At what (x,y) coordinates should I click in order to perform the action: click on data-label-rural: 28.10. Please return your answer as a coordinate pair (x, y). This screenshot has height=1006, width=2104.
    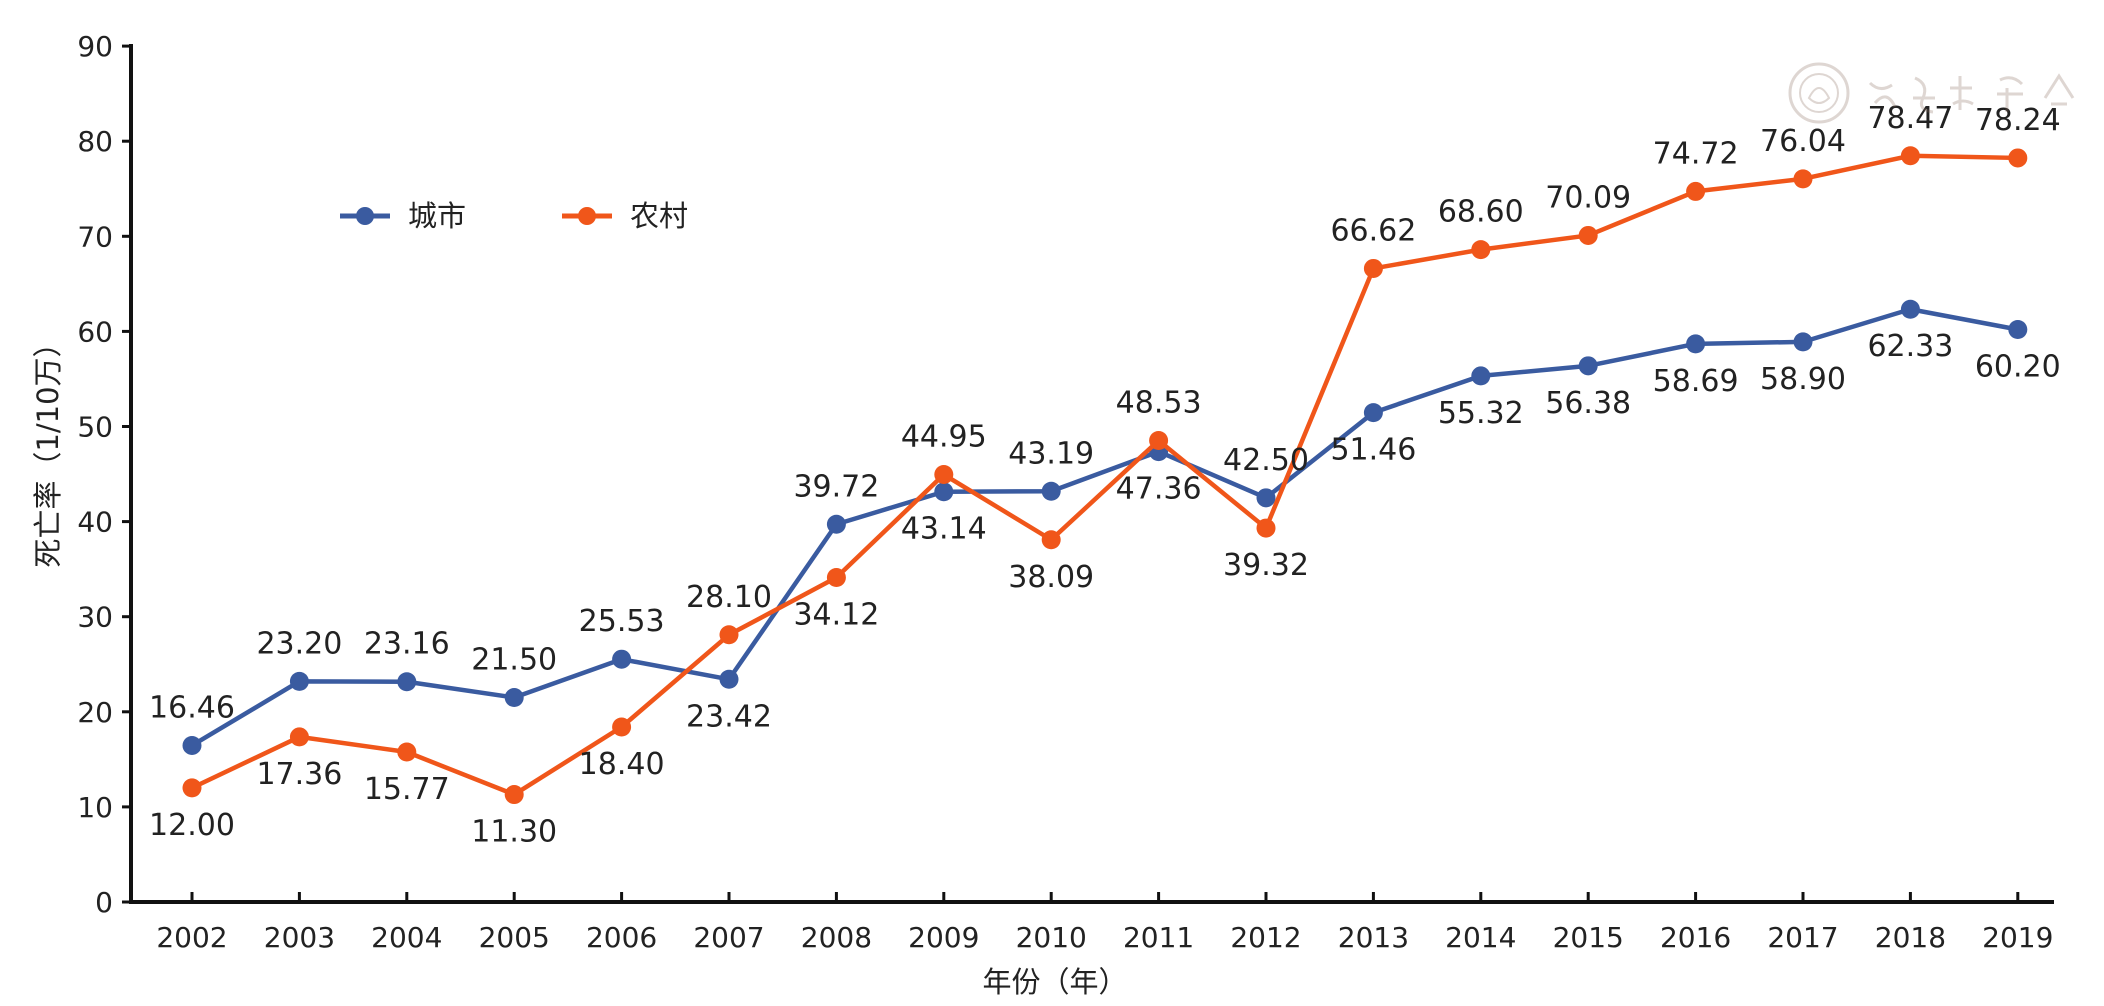
    Looking at the image, I should click on (729, 597).